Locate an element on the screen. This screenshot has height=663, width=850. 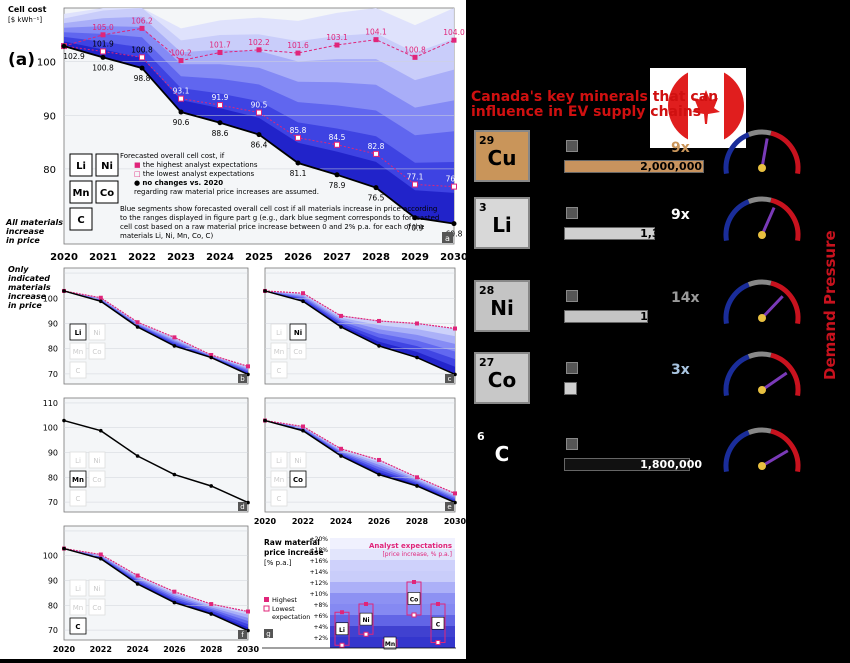
legend-nochange-text: no changes vs. 2020 is located at coordinates (183, 183).